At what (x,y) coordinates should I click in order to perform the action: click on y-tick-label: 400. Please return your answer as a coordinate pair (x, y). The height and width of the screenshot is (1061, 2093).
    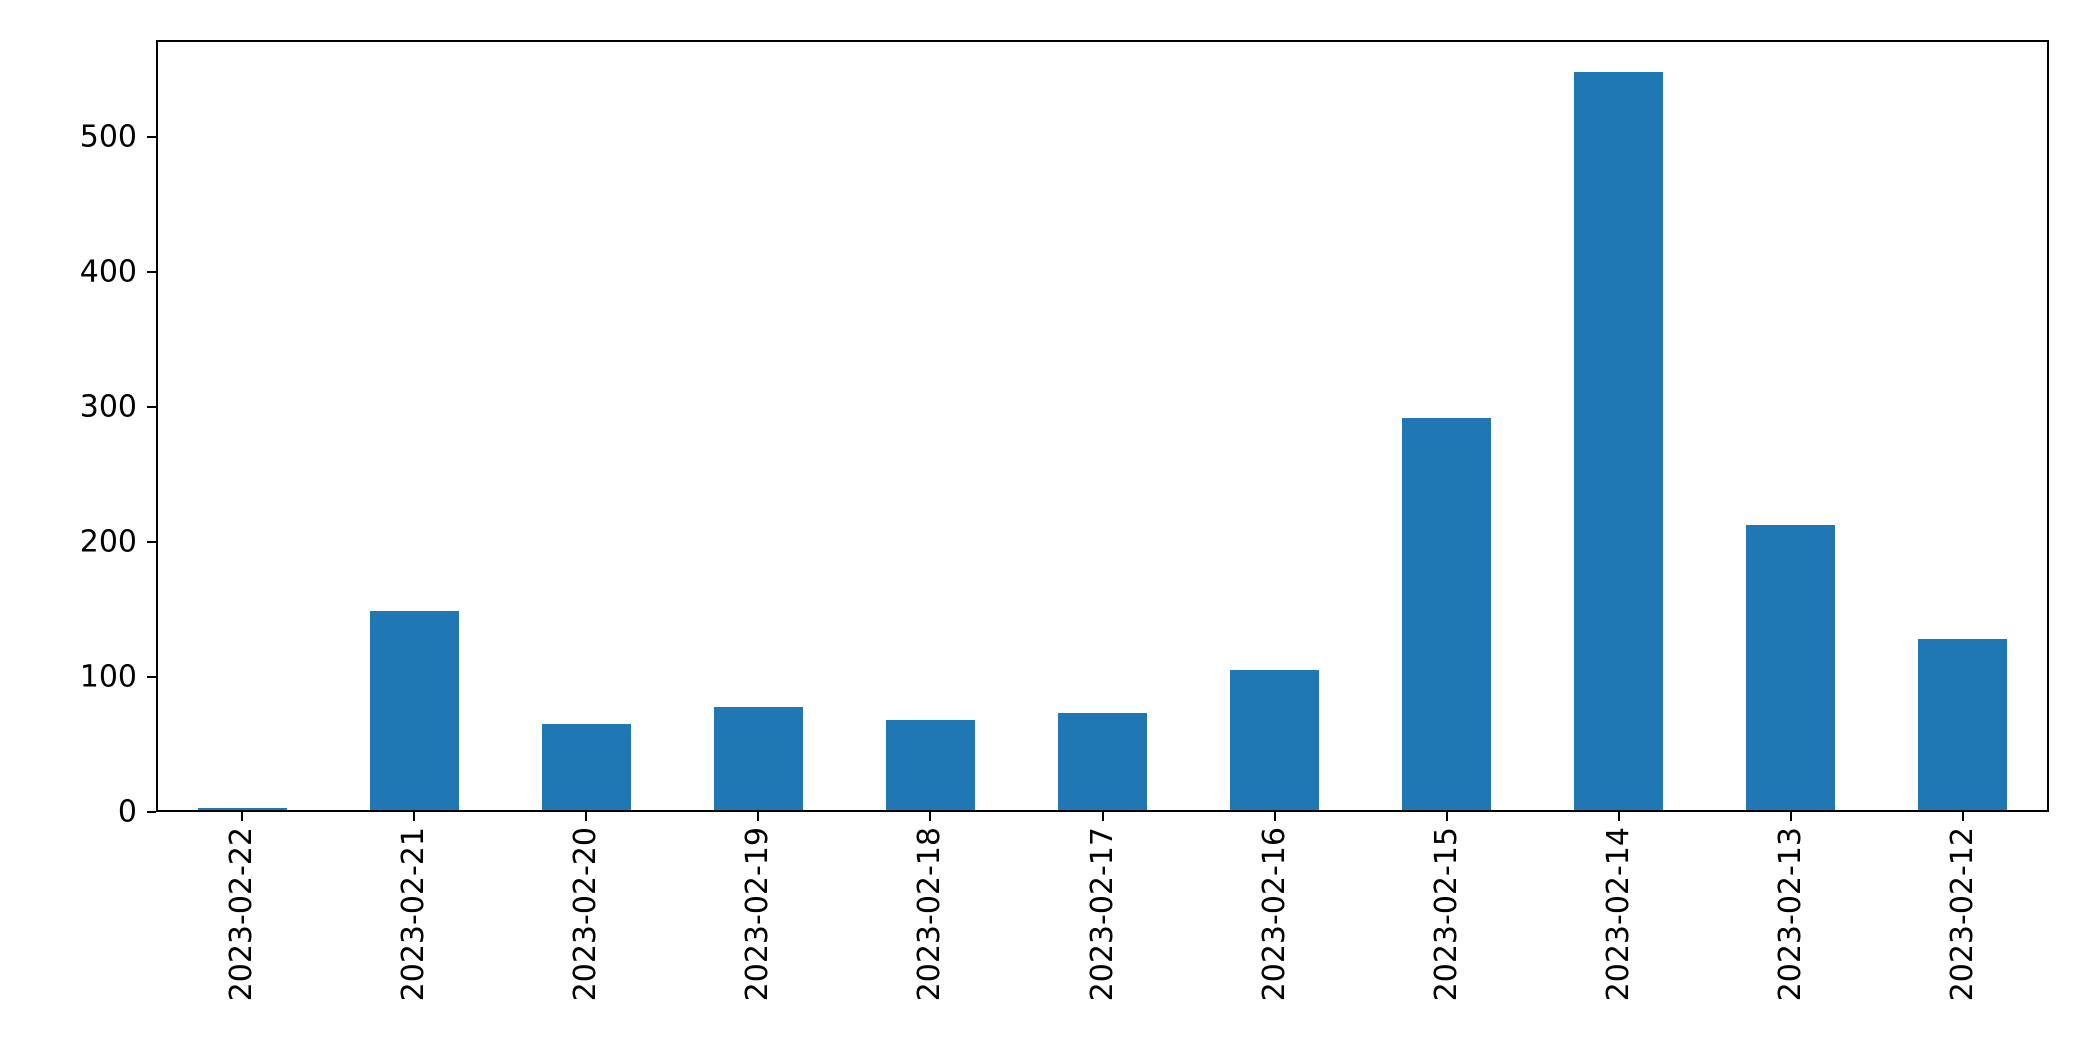
    Looking at the image, I should click on (108, 272).